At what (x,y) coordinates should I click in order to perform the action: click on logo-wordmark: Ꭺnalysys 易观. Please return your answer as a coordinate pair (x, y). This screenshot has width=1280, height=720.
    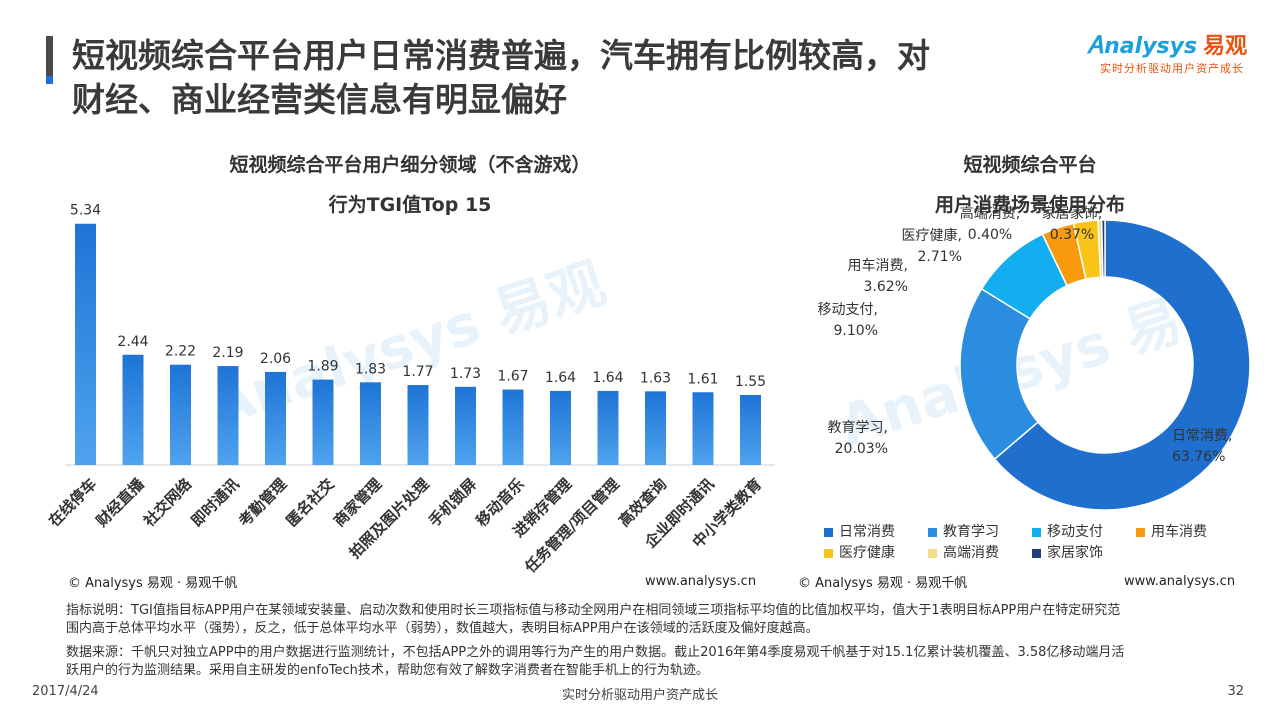
    Looking at the image, I should click on (1168, 45).